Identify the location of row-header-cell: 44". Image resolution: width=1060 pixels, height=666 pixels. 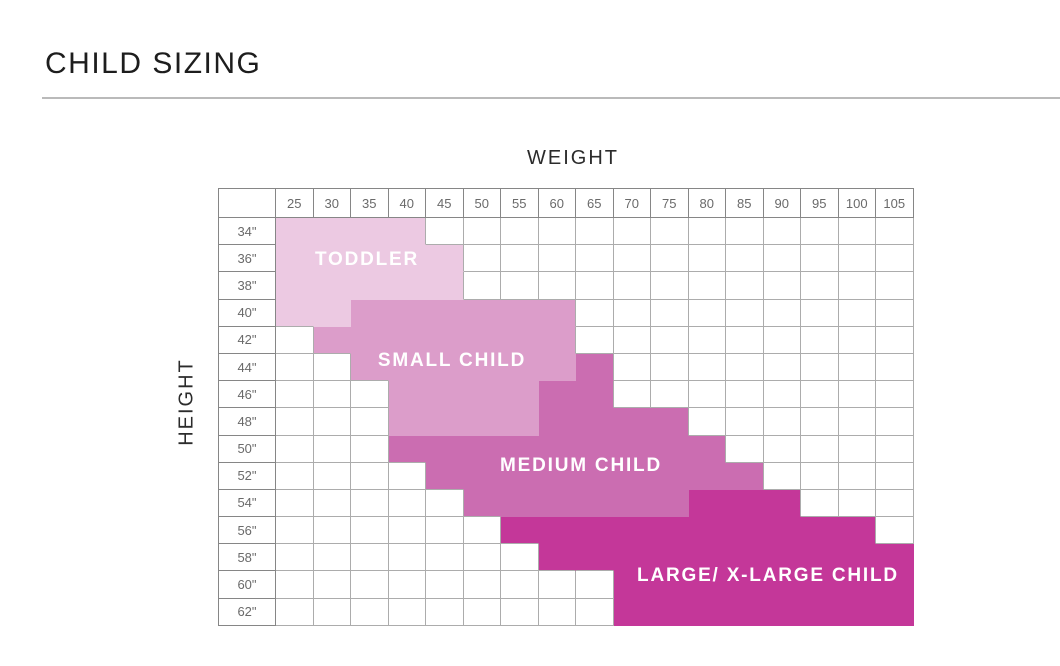
(247, 367).